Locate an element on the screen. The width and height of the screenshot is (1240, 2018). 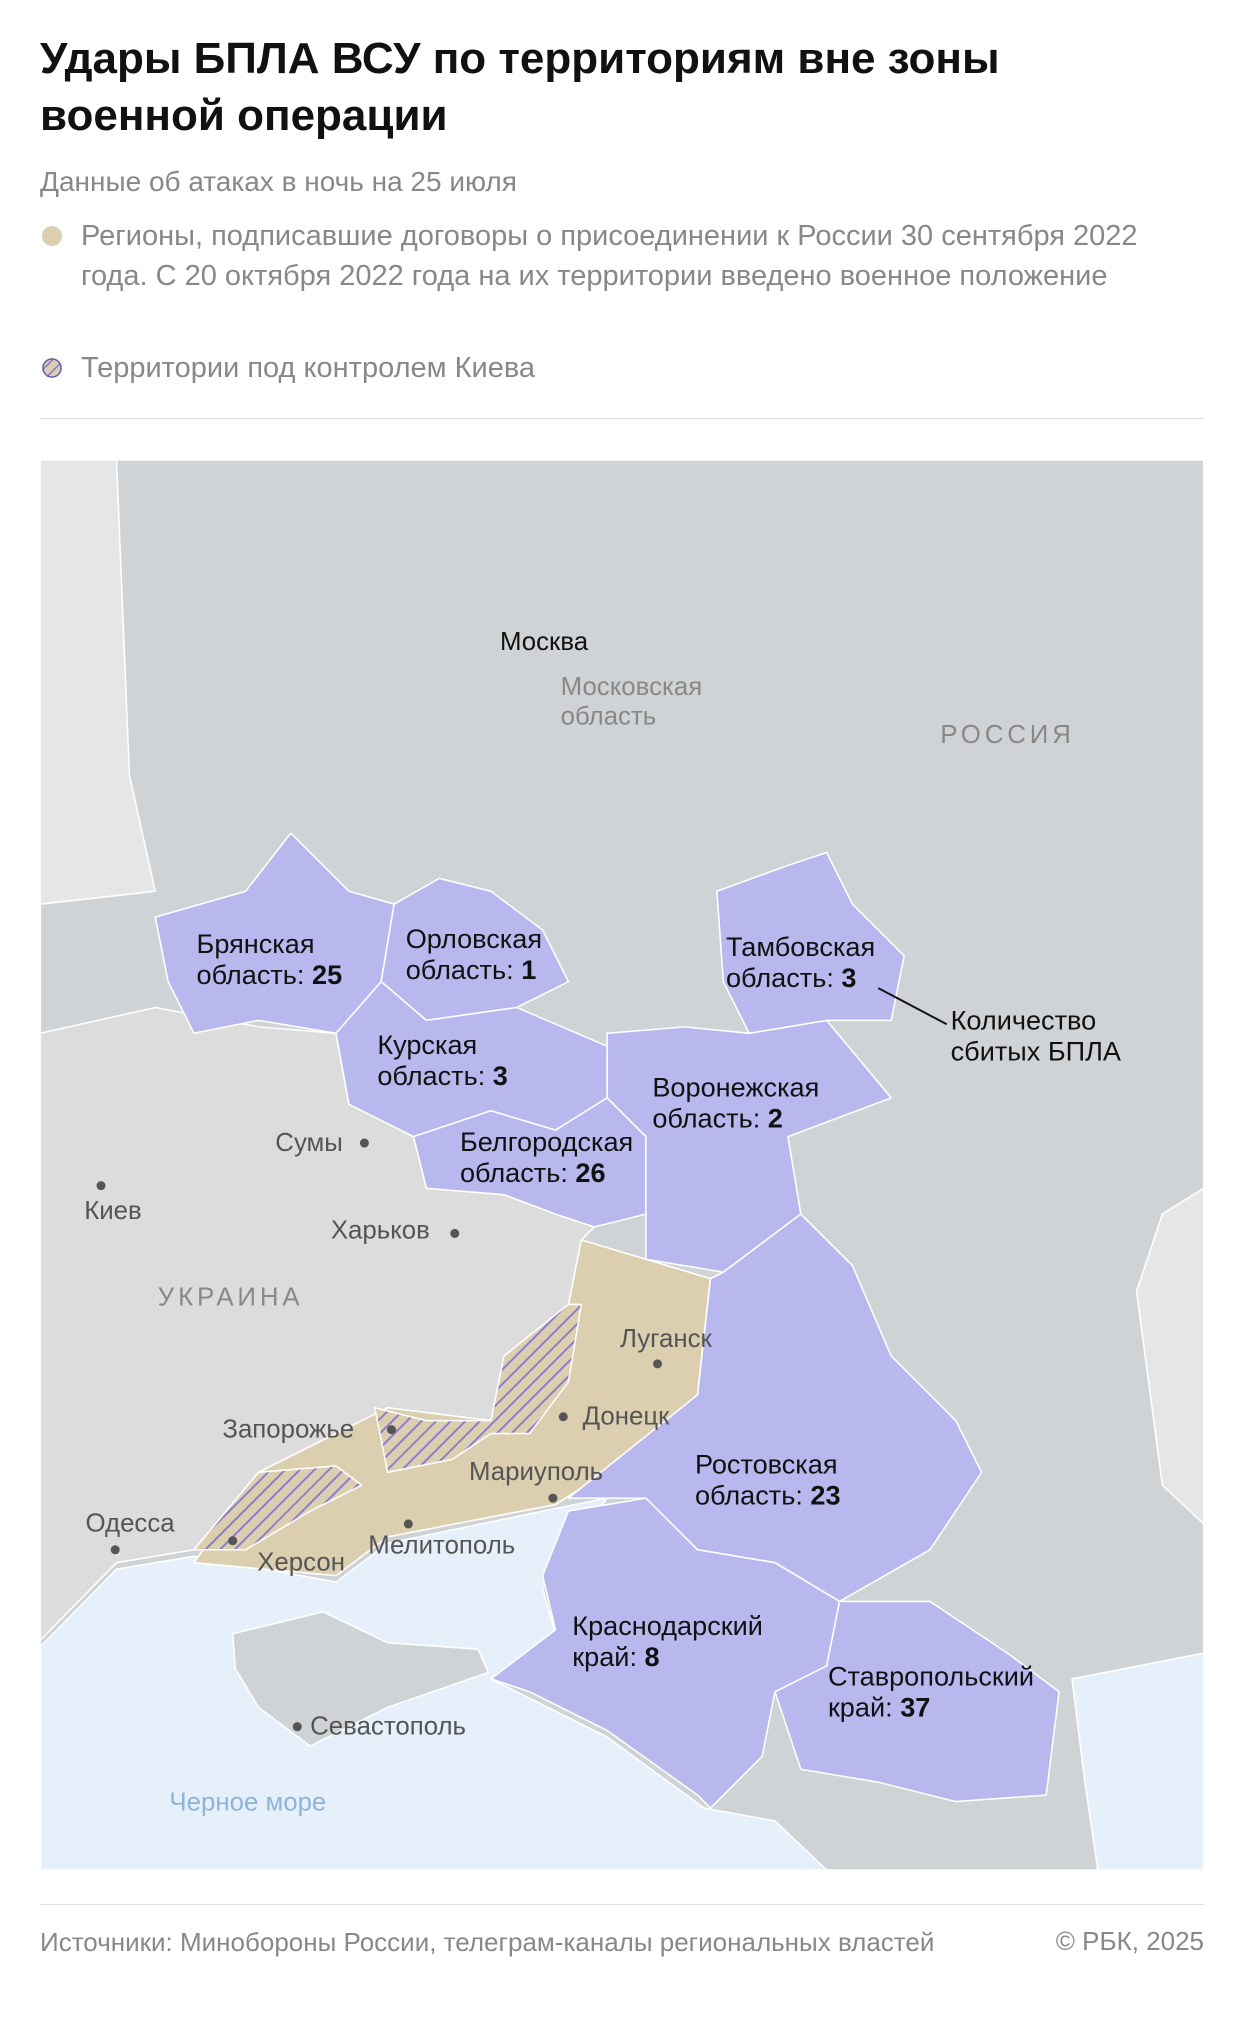
city-label: Луганск is located at coordinates (666, 1339).